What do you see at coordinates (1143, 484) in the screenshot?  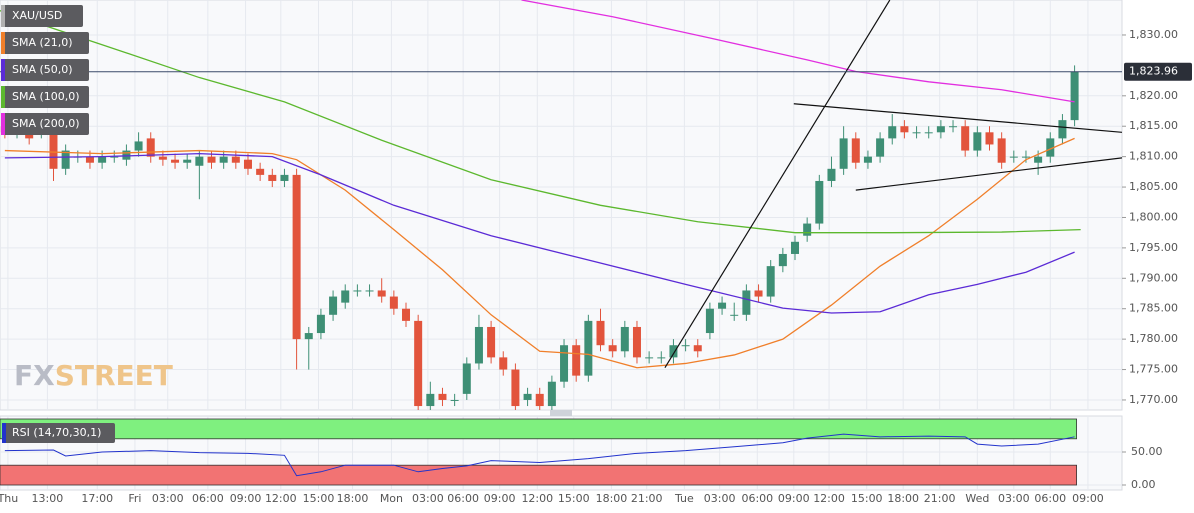 I see `rsi-tick-label: 0.00` at bounding box center [1143, 484].